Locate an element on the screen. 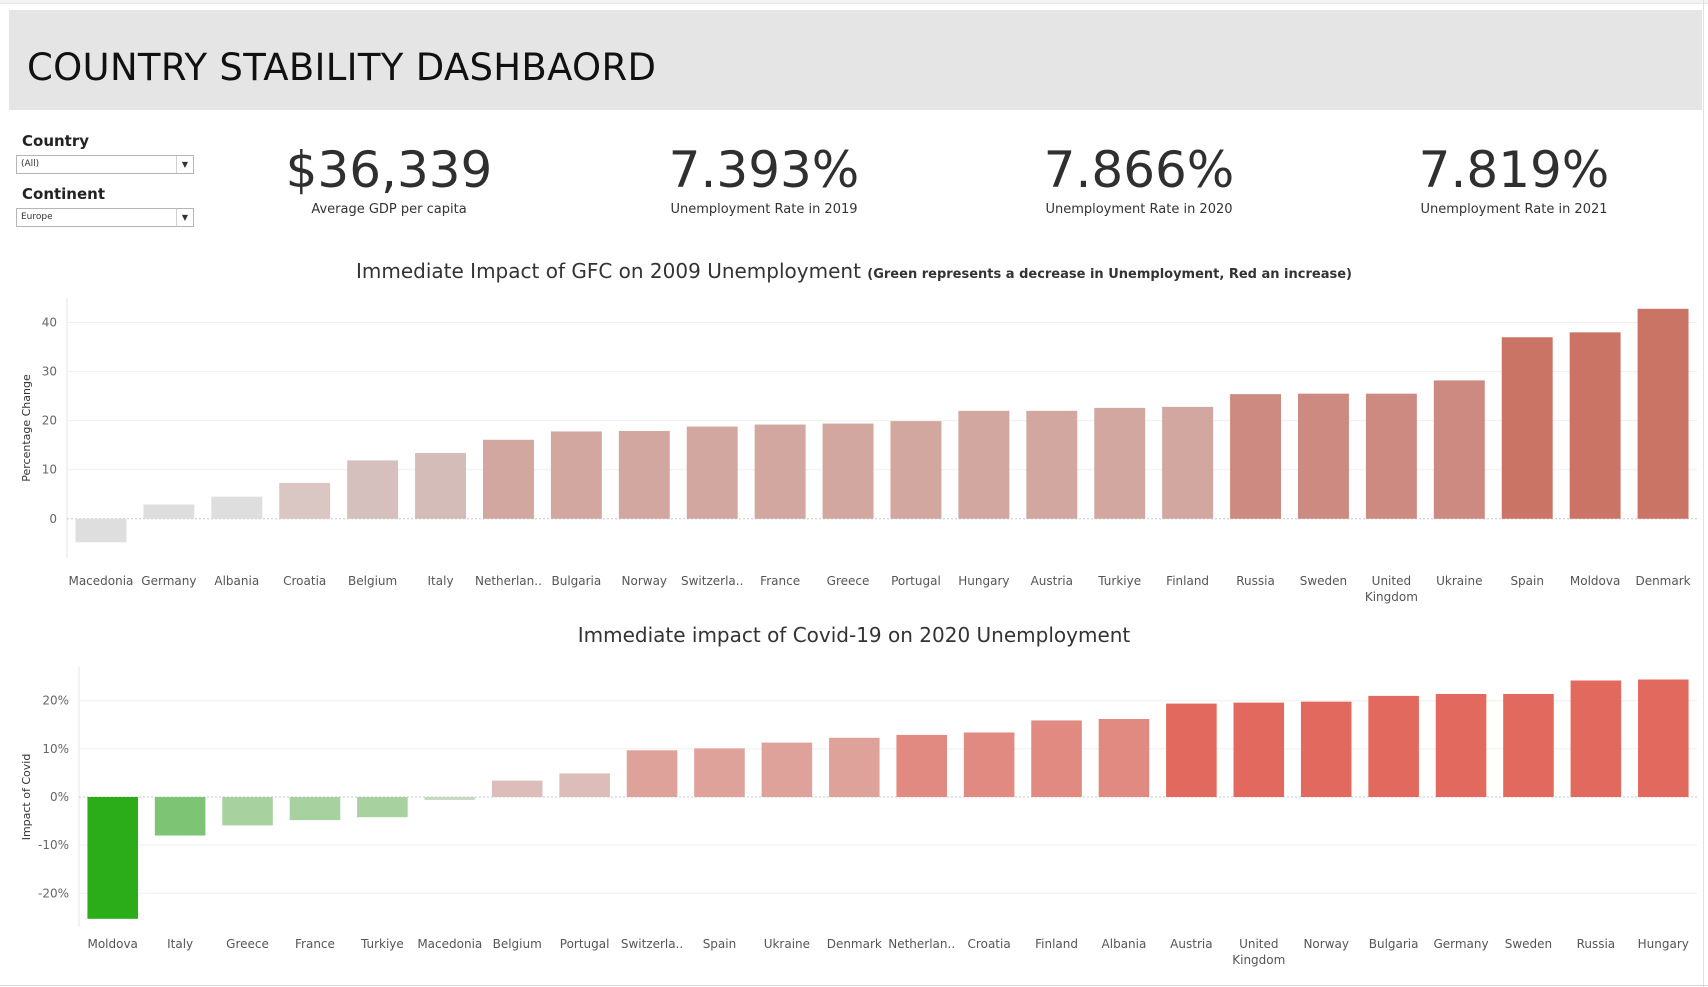 The image size is (1708, 987). country-dropdown: (All) ▼ is located at coordinates (105, 164).